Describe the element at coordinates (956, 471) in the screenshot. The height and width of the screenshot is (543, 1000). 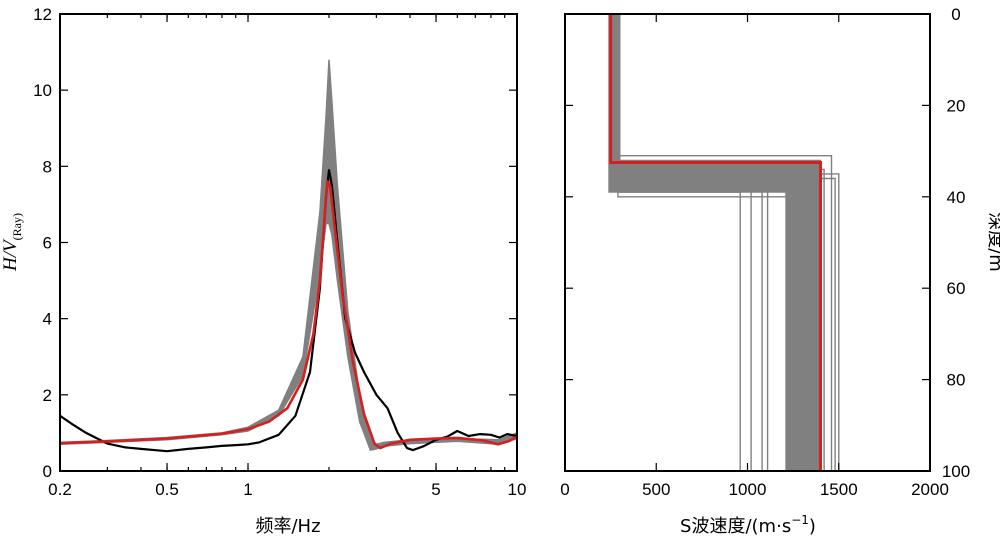
I see `depth-tick-label: 100` at that location.